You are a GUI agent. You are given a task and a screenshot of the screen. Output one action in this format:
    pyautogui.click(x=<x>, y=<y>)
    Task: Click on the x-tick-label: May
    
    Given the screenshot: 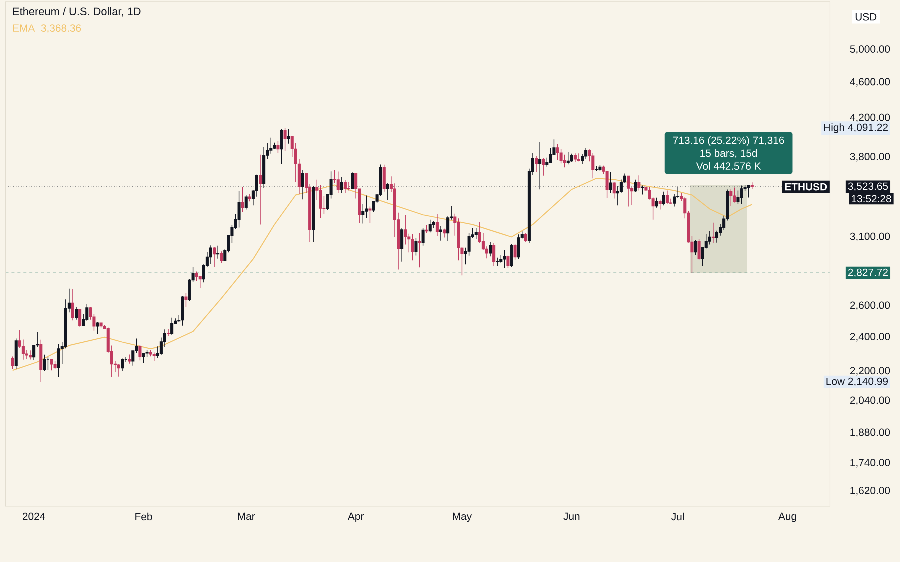 What is the action you would take?
    pyautogui.click(x=462, y=517)
    